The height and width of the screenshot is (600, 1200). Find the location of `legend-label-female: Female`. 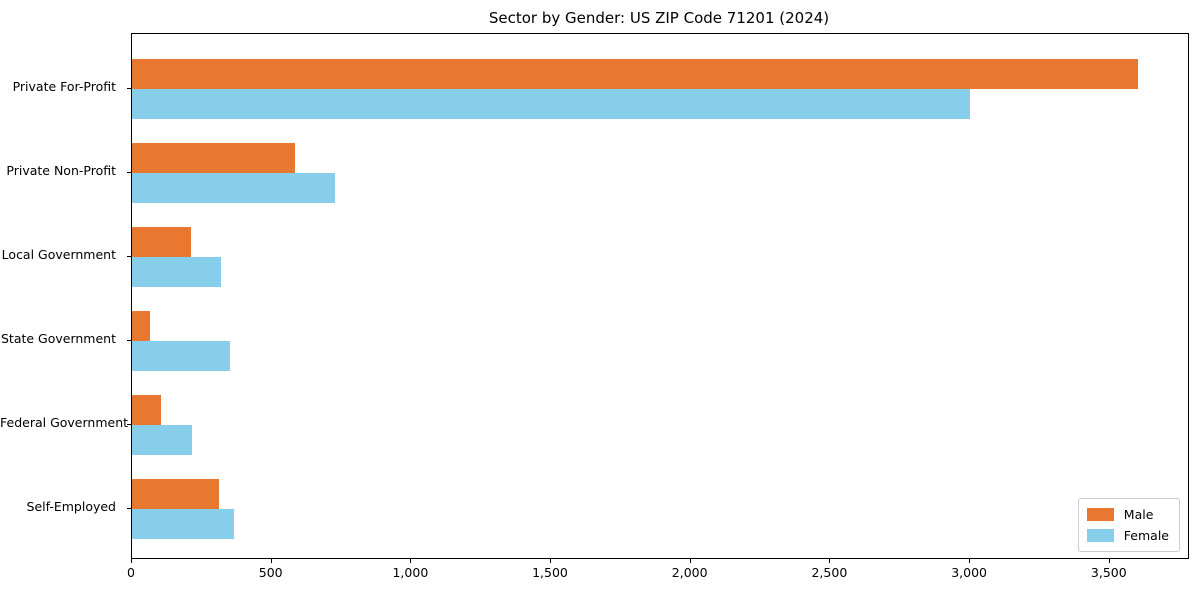

legend-label-female: Female is located at coordinates (1146, 535).